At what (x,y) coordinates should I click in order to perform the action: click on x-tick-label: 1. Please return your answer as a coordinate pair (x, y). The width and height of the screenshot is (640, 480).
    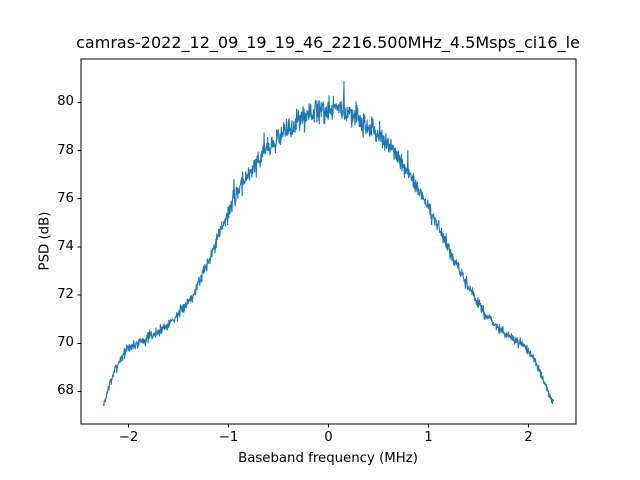
    Looking at the image, I should click on (428, 437).